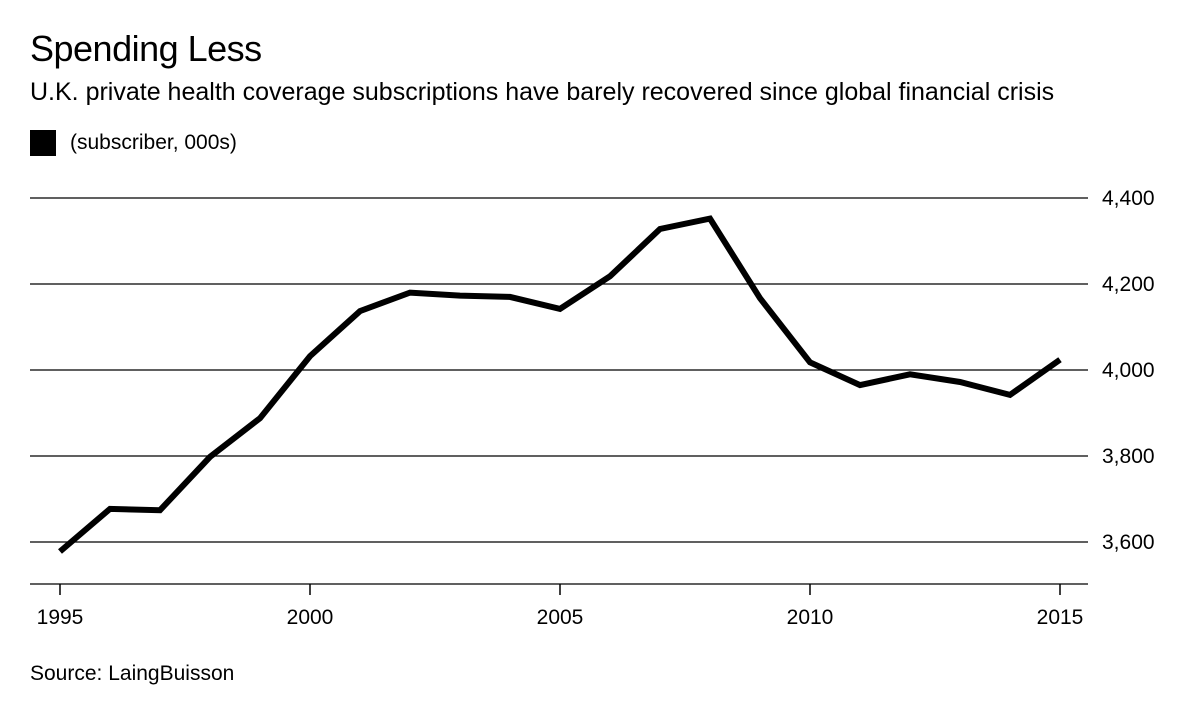 The image size is (1200, 708). I want to click on chart-title: Spending Less, so click(146, 48).